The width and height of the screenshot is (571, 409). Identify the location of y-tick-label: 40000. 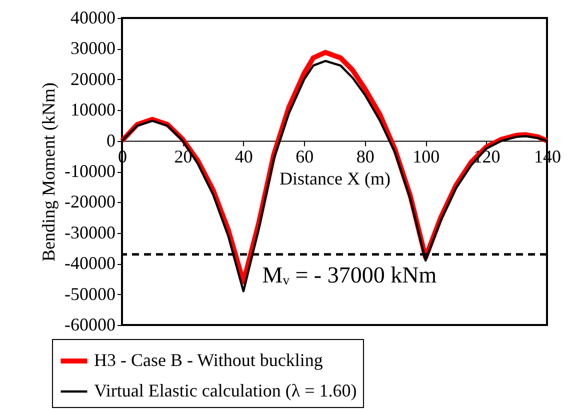
(93, 18).